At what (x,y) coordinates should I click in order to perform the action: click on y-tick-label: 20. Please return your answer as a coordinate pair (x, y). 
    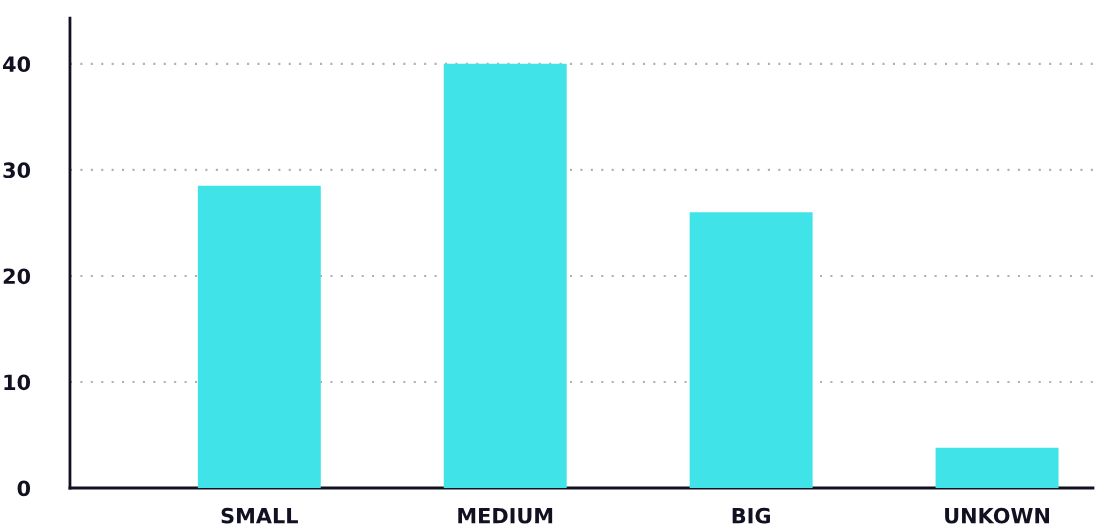
    Looking at the image, I should click on (17, 276).